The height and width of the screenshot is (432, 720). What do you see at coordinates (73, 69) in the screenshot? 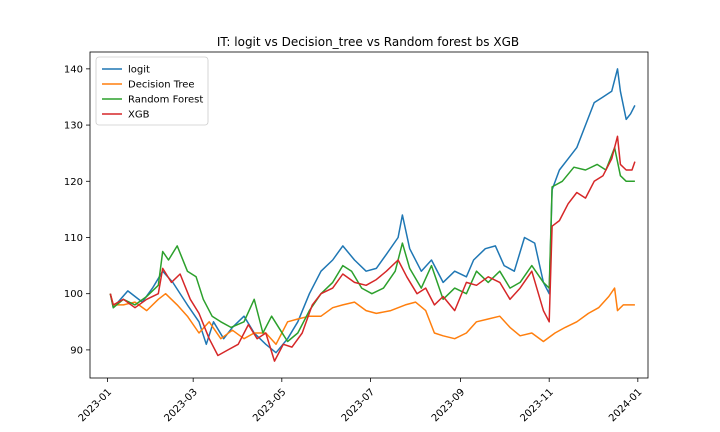
I see `y-tick-label: 140` at bounding box center [73, 69].